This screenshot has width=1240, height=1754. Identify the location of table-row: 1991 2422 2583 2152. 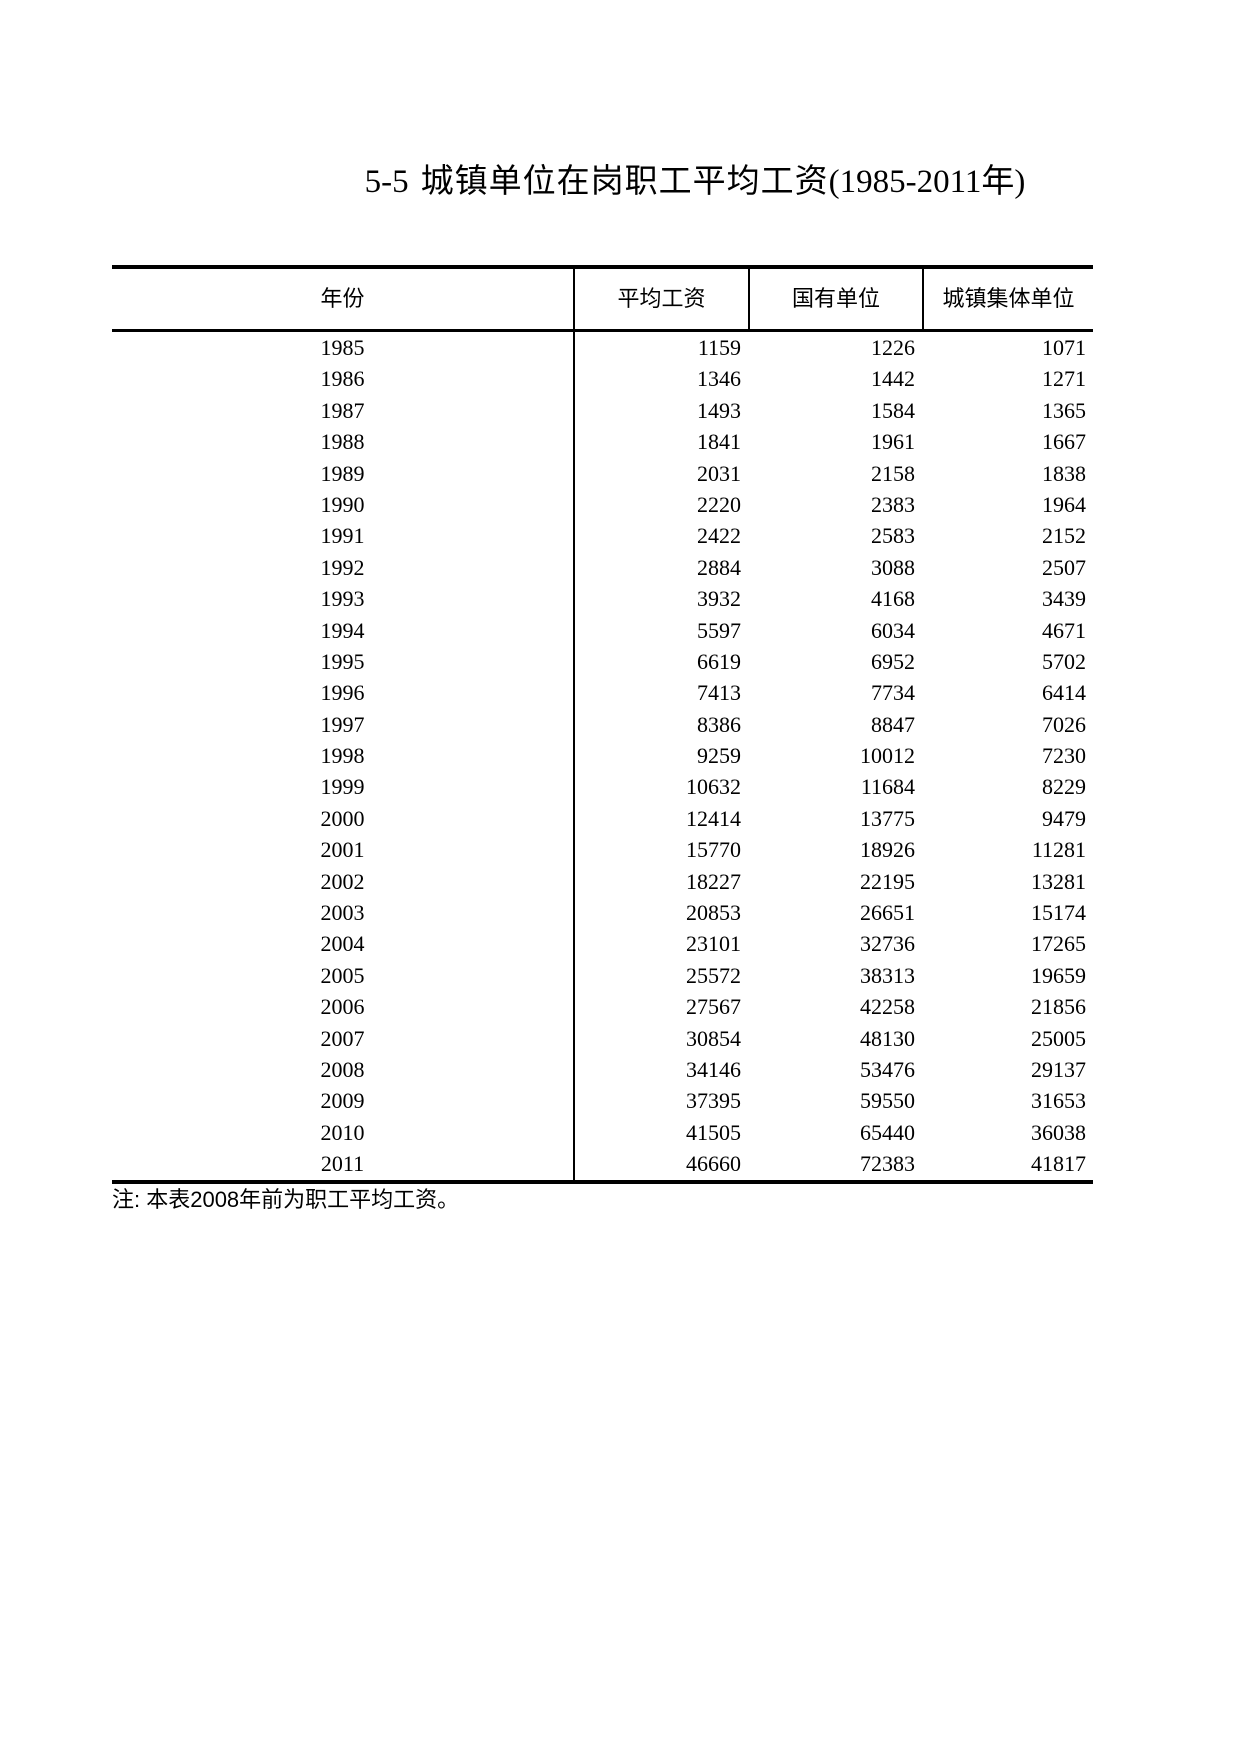
(602, 536).